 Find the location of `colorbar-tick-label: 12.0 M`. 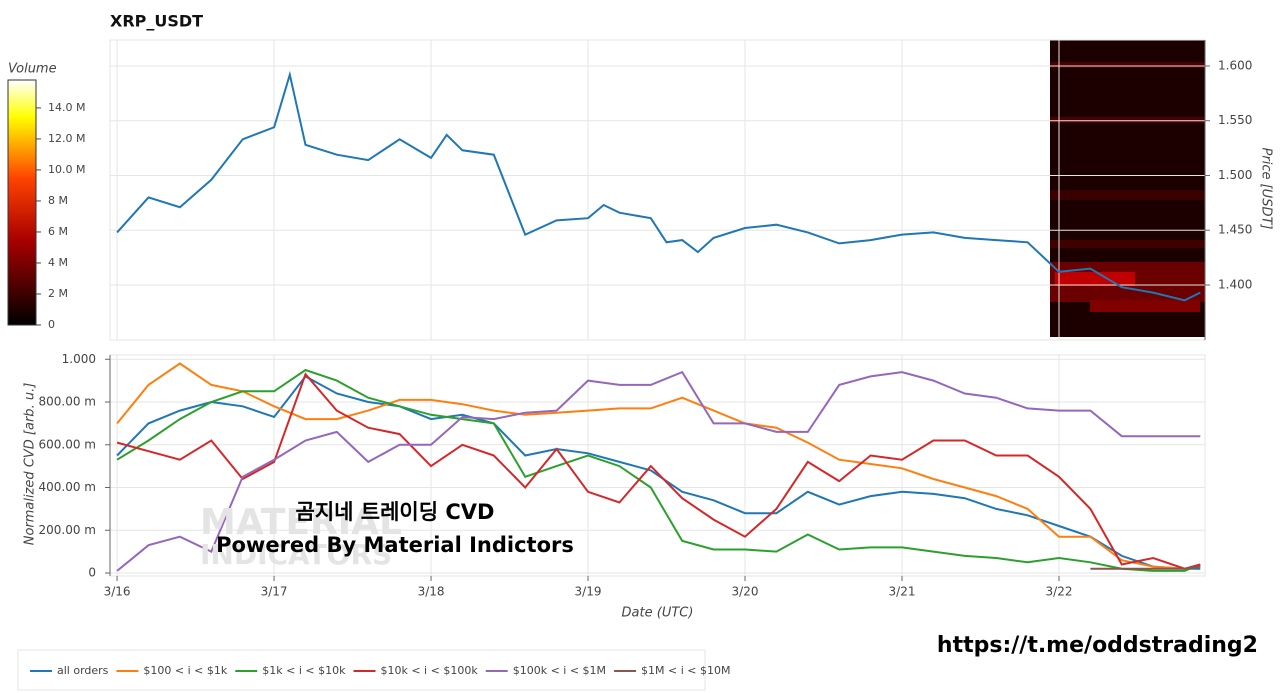

colorbar-tick-label: 12.0 M is located at coordinates (66, 138).